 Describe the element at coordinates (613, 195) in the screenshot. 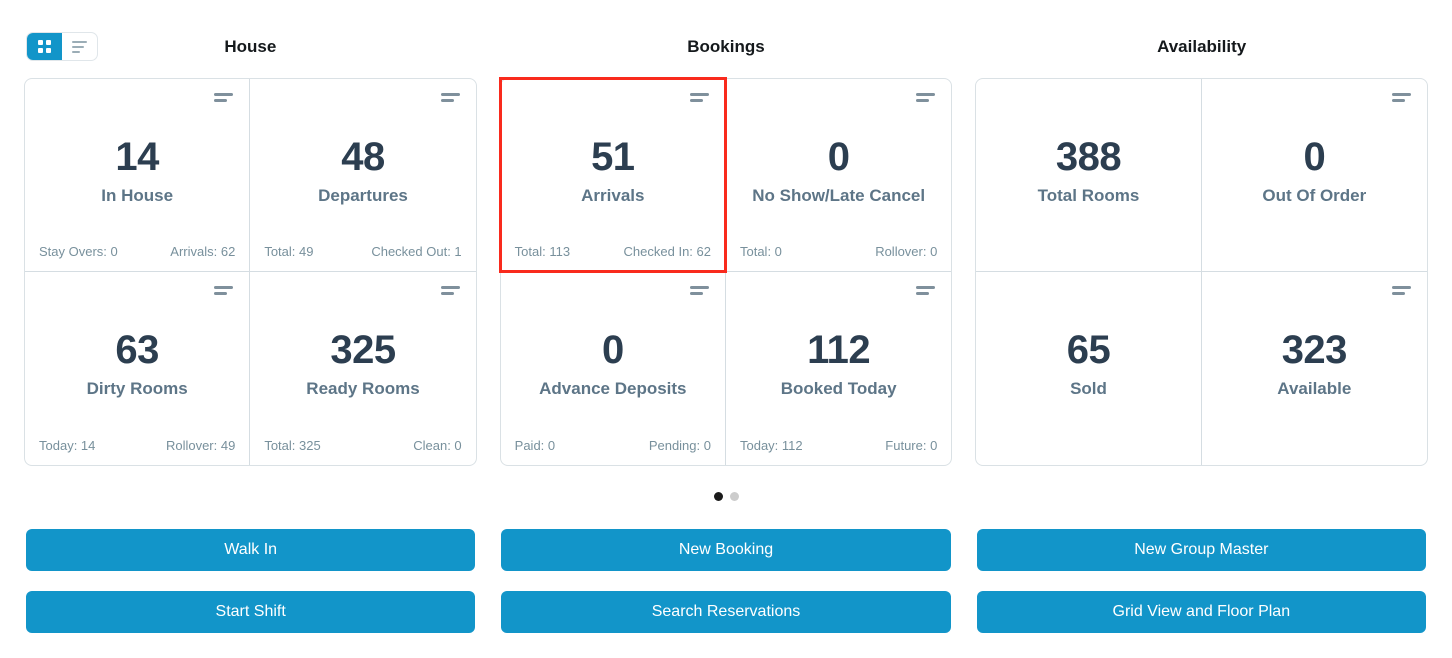

I see `card-label: Arrivals` at that location.